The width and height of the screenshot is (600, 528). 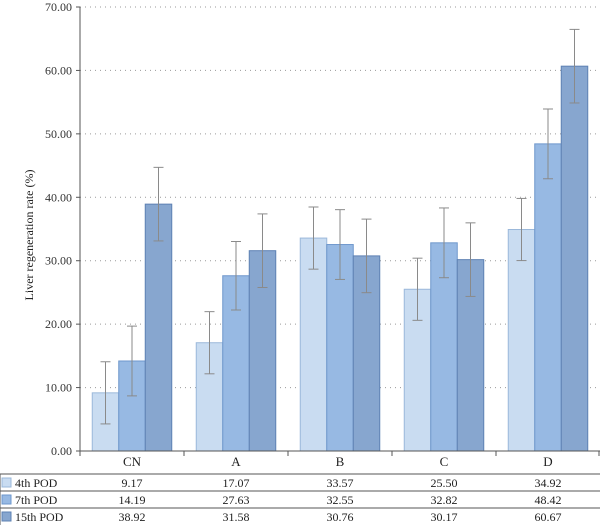 What do you see at coordinates (36, 483) in the screenshot?
I see `legend-label: 4th POD` at bounding box center [36, 483].